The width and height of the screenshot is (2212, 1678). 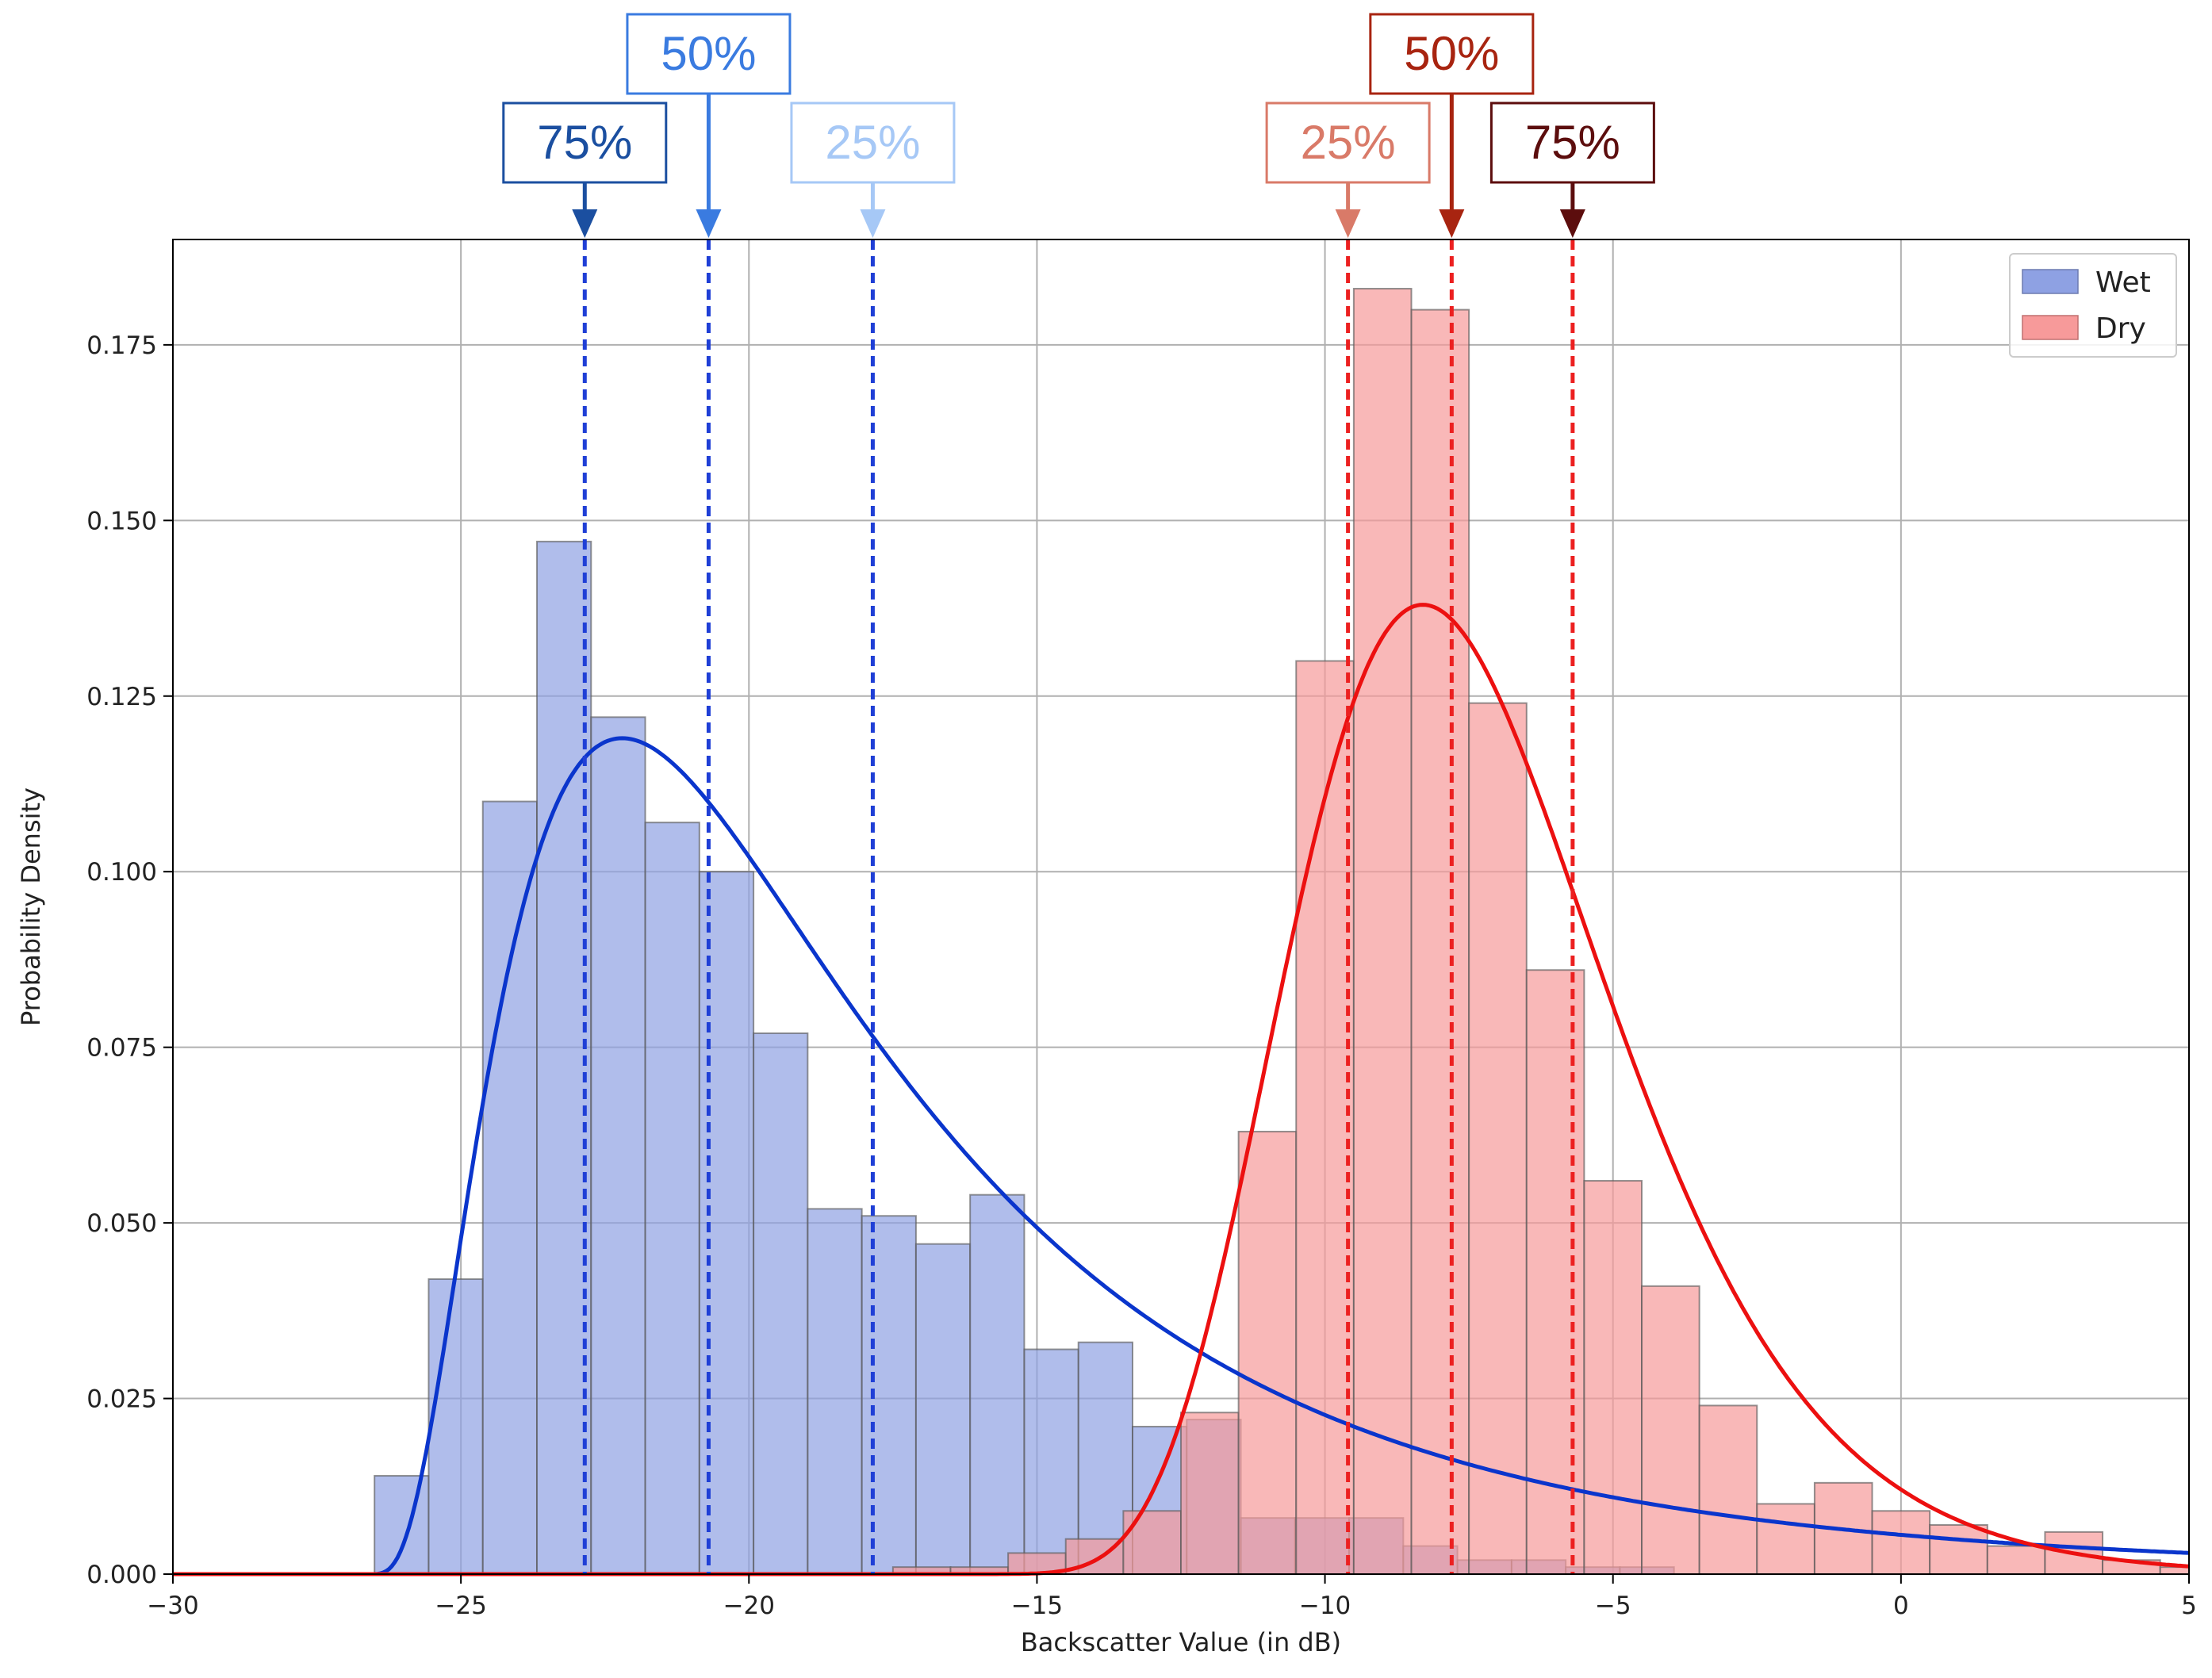 I want to click on x-tick-label: 5, so click(x=2189, y=1606).